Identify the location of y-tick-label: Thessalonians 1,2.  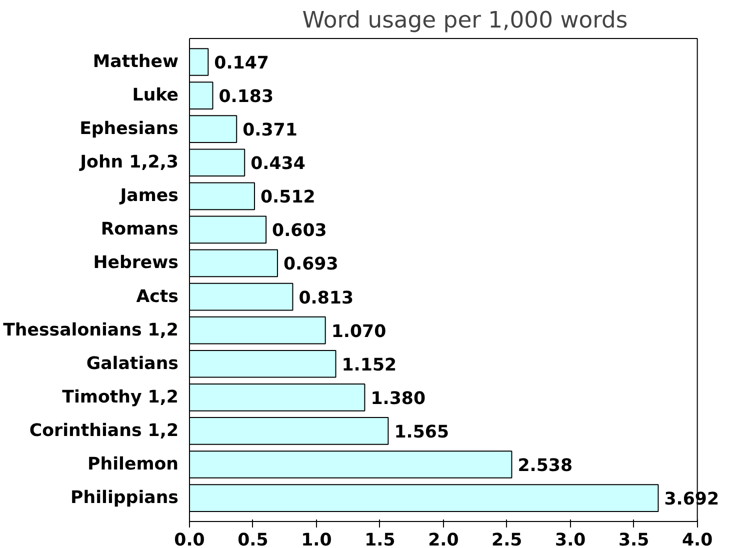
(91, 330).